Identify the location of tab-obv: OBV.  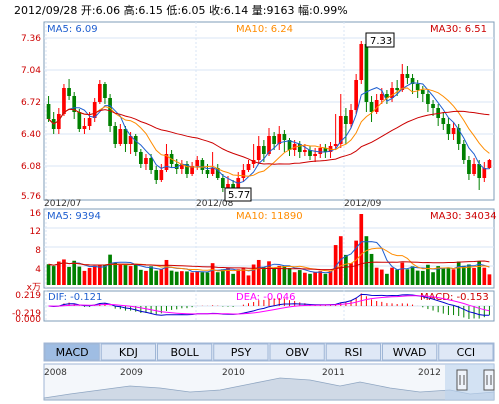
(297, 352).